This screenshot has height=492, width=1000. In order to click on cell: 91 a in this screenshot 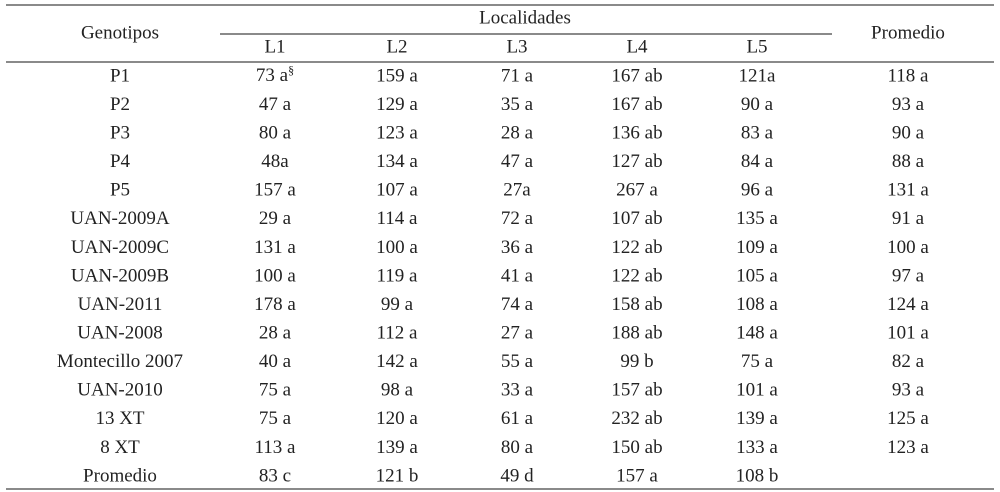, I will do `click(908, 218)`.